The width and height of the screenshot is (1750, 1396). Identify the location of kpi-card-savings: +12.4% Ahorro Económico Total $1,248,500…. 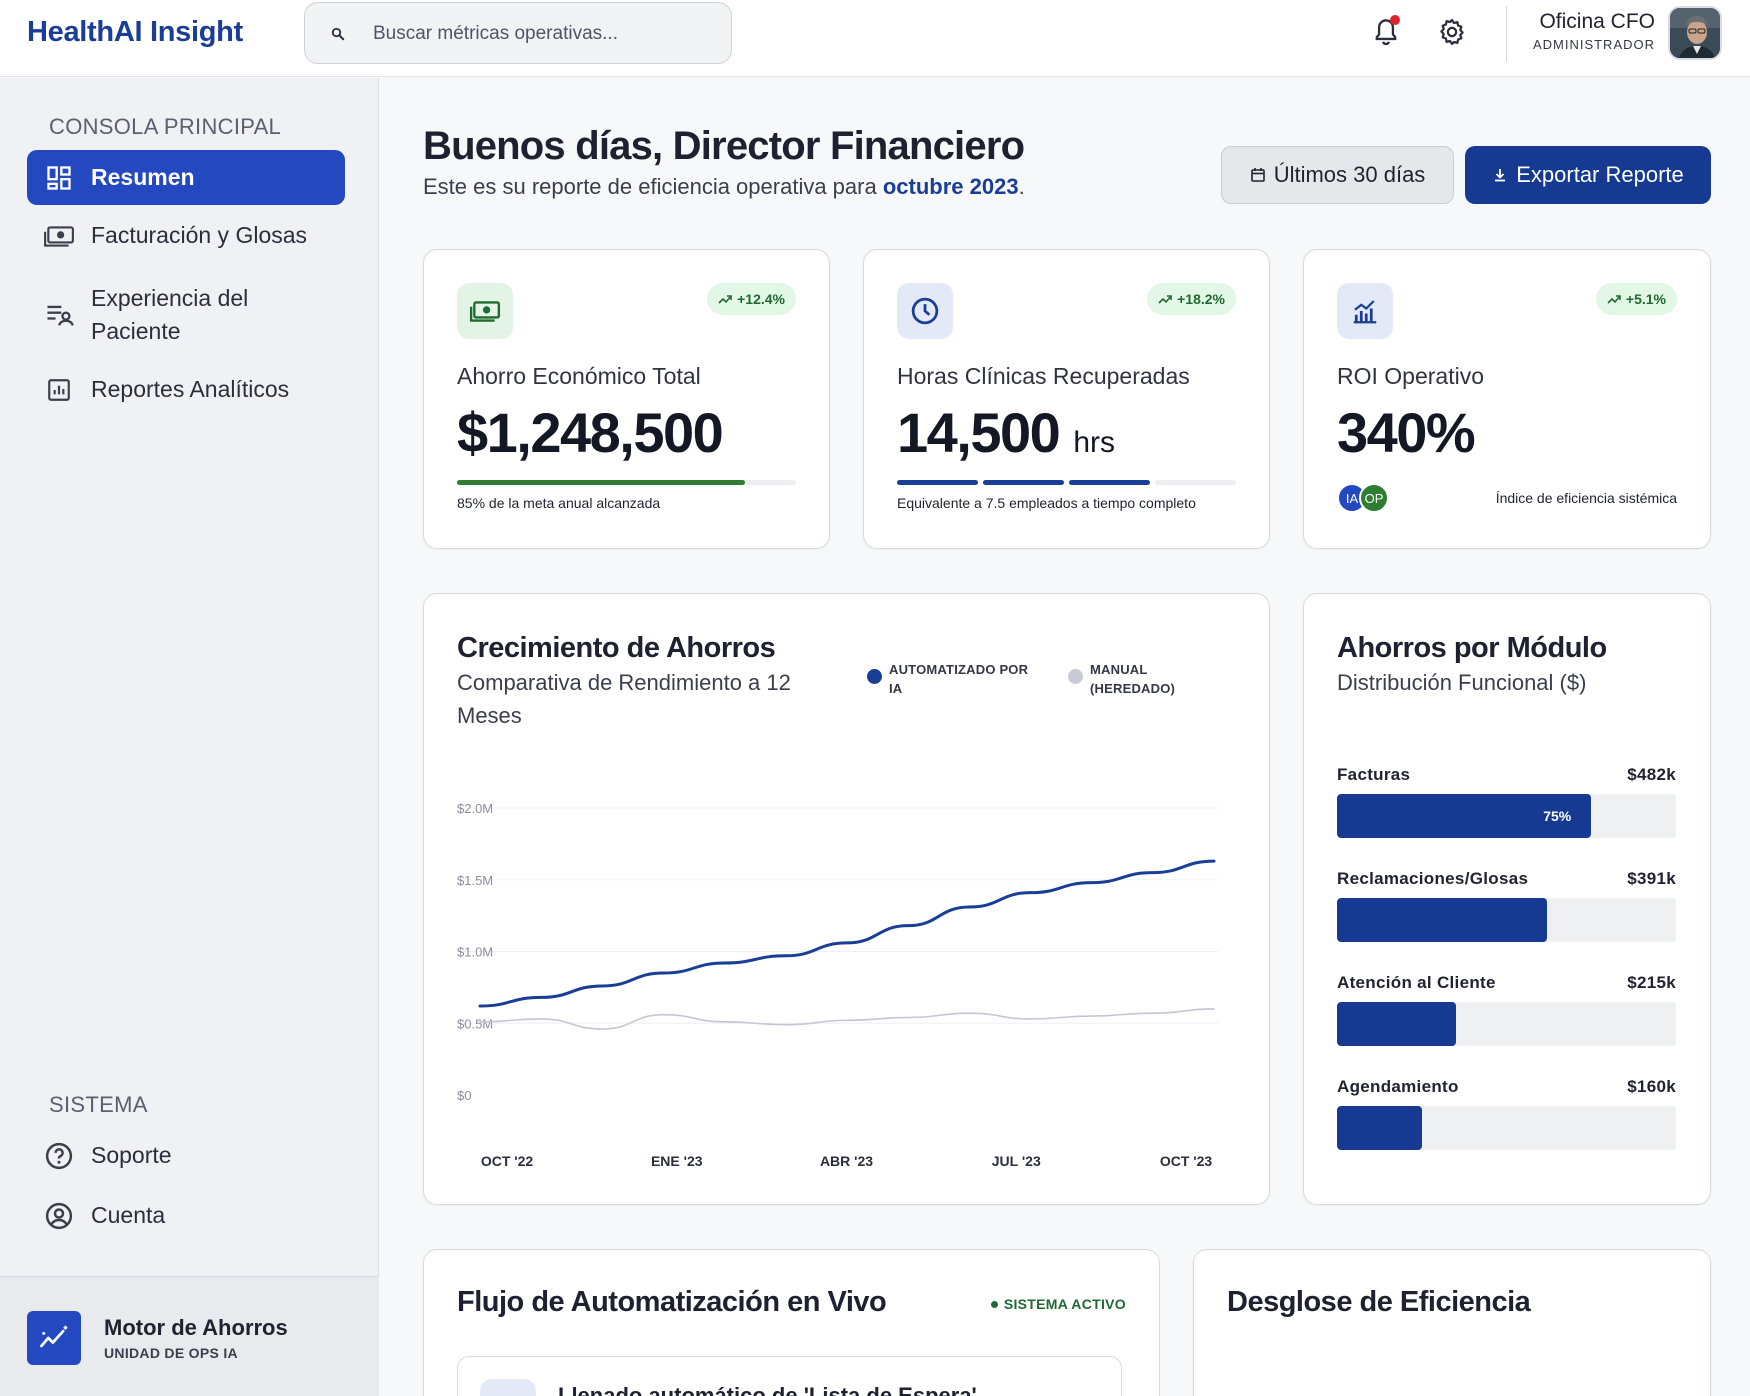
(626, 399).